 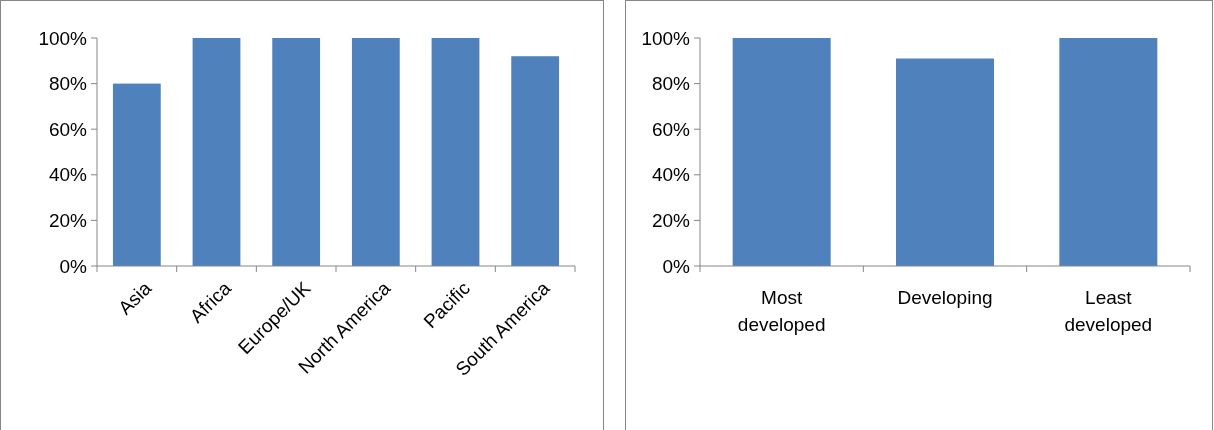 What do you see at coordinates (945, 297) in the screenshot?
I see `x-tick-label: Developing` at bounding box center [945, 297].